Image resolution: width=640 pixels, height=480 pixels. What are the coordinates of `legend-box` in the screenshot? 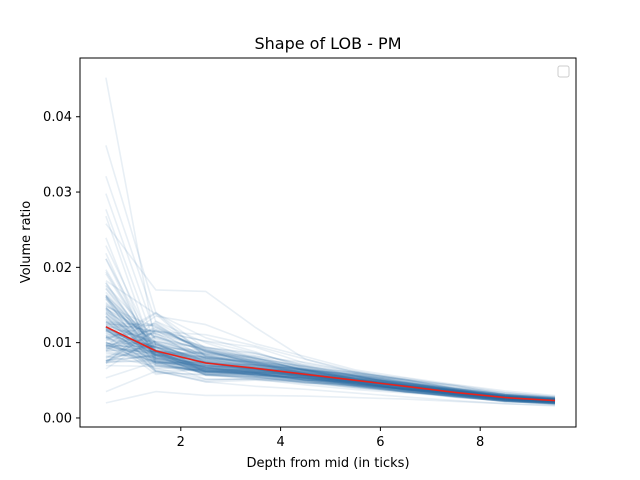 It's located at (563, 71).